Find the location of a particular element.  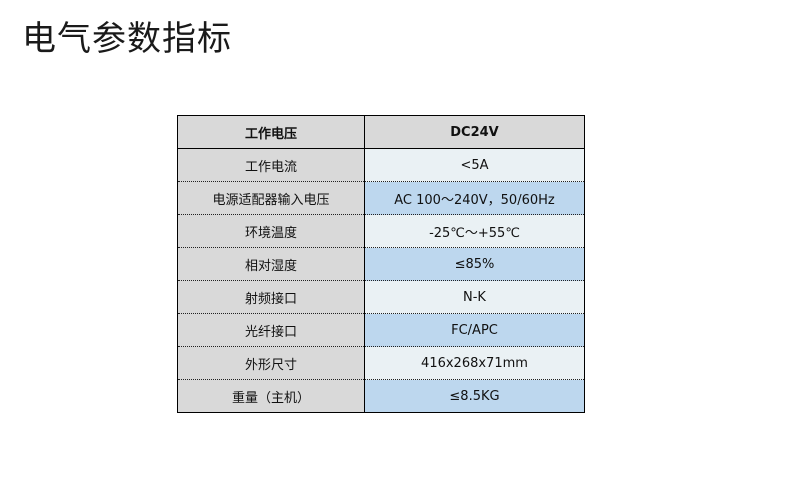

page-title: 电气参数指标 is located at coordinates (127, 39).